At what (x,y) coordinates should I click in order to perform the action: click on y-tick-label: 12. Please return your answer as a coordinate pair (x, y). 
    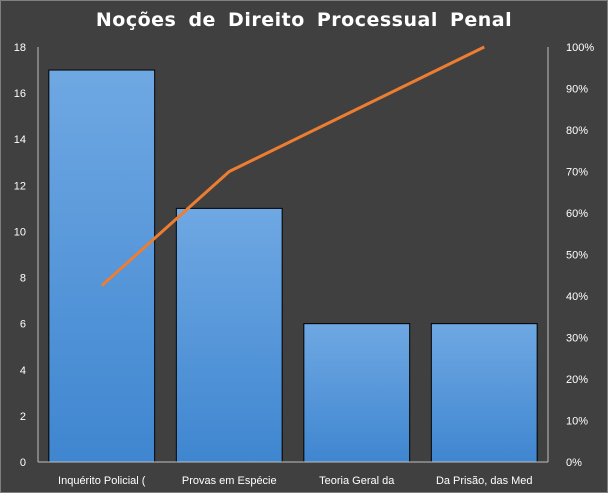
    Looking at the image, I should click on (20, 186).